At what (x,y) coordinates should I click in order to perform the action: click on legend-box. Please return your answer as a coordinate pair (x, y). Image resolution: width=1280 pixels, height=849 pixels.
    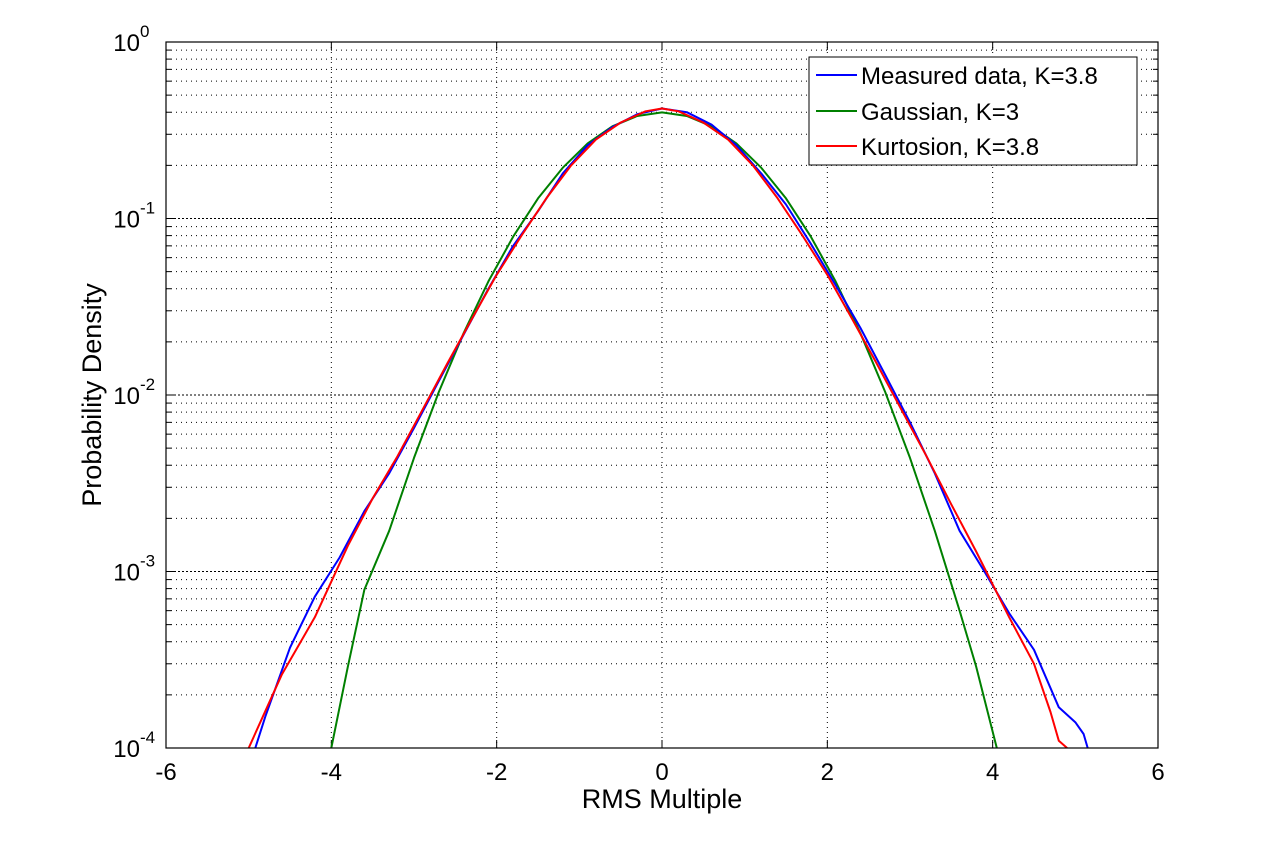
    Looking at the image, I should click on (973, 111).